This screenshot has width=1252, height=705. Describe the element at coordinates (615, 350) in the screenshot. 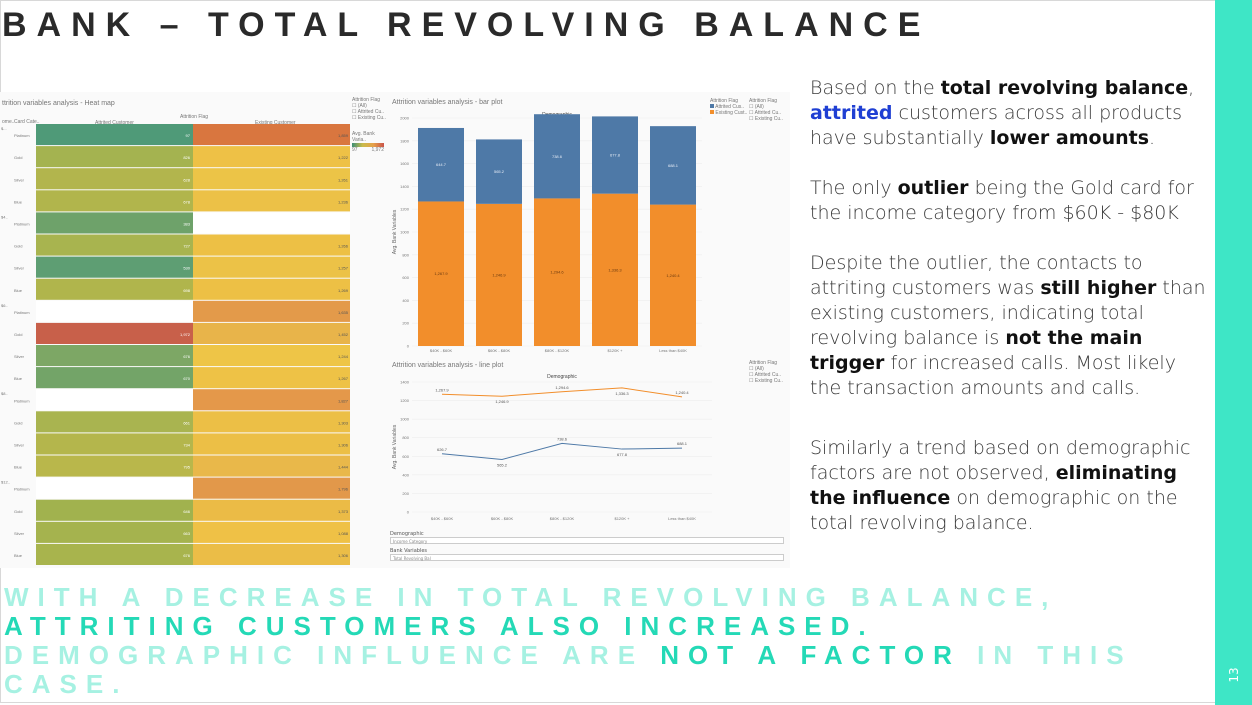

I see `bar-category-label: $120K +` at that location.